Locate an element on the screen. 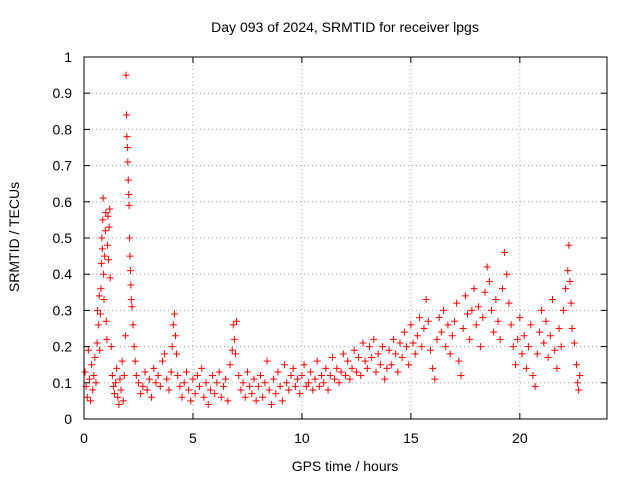  y-tick-label: 0.9 is located at coordinates (63, 93).